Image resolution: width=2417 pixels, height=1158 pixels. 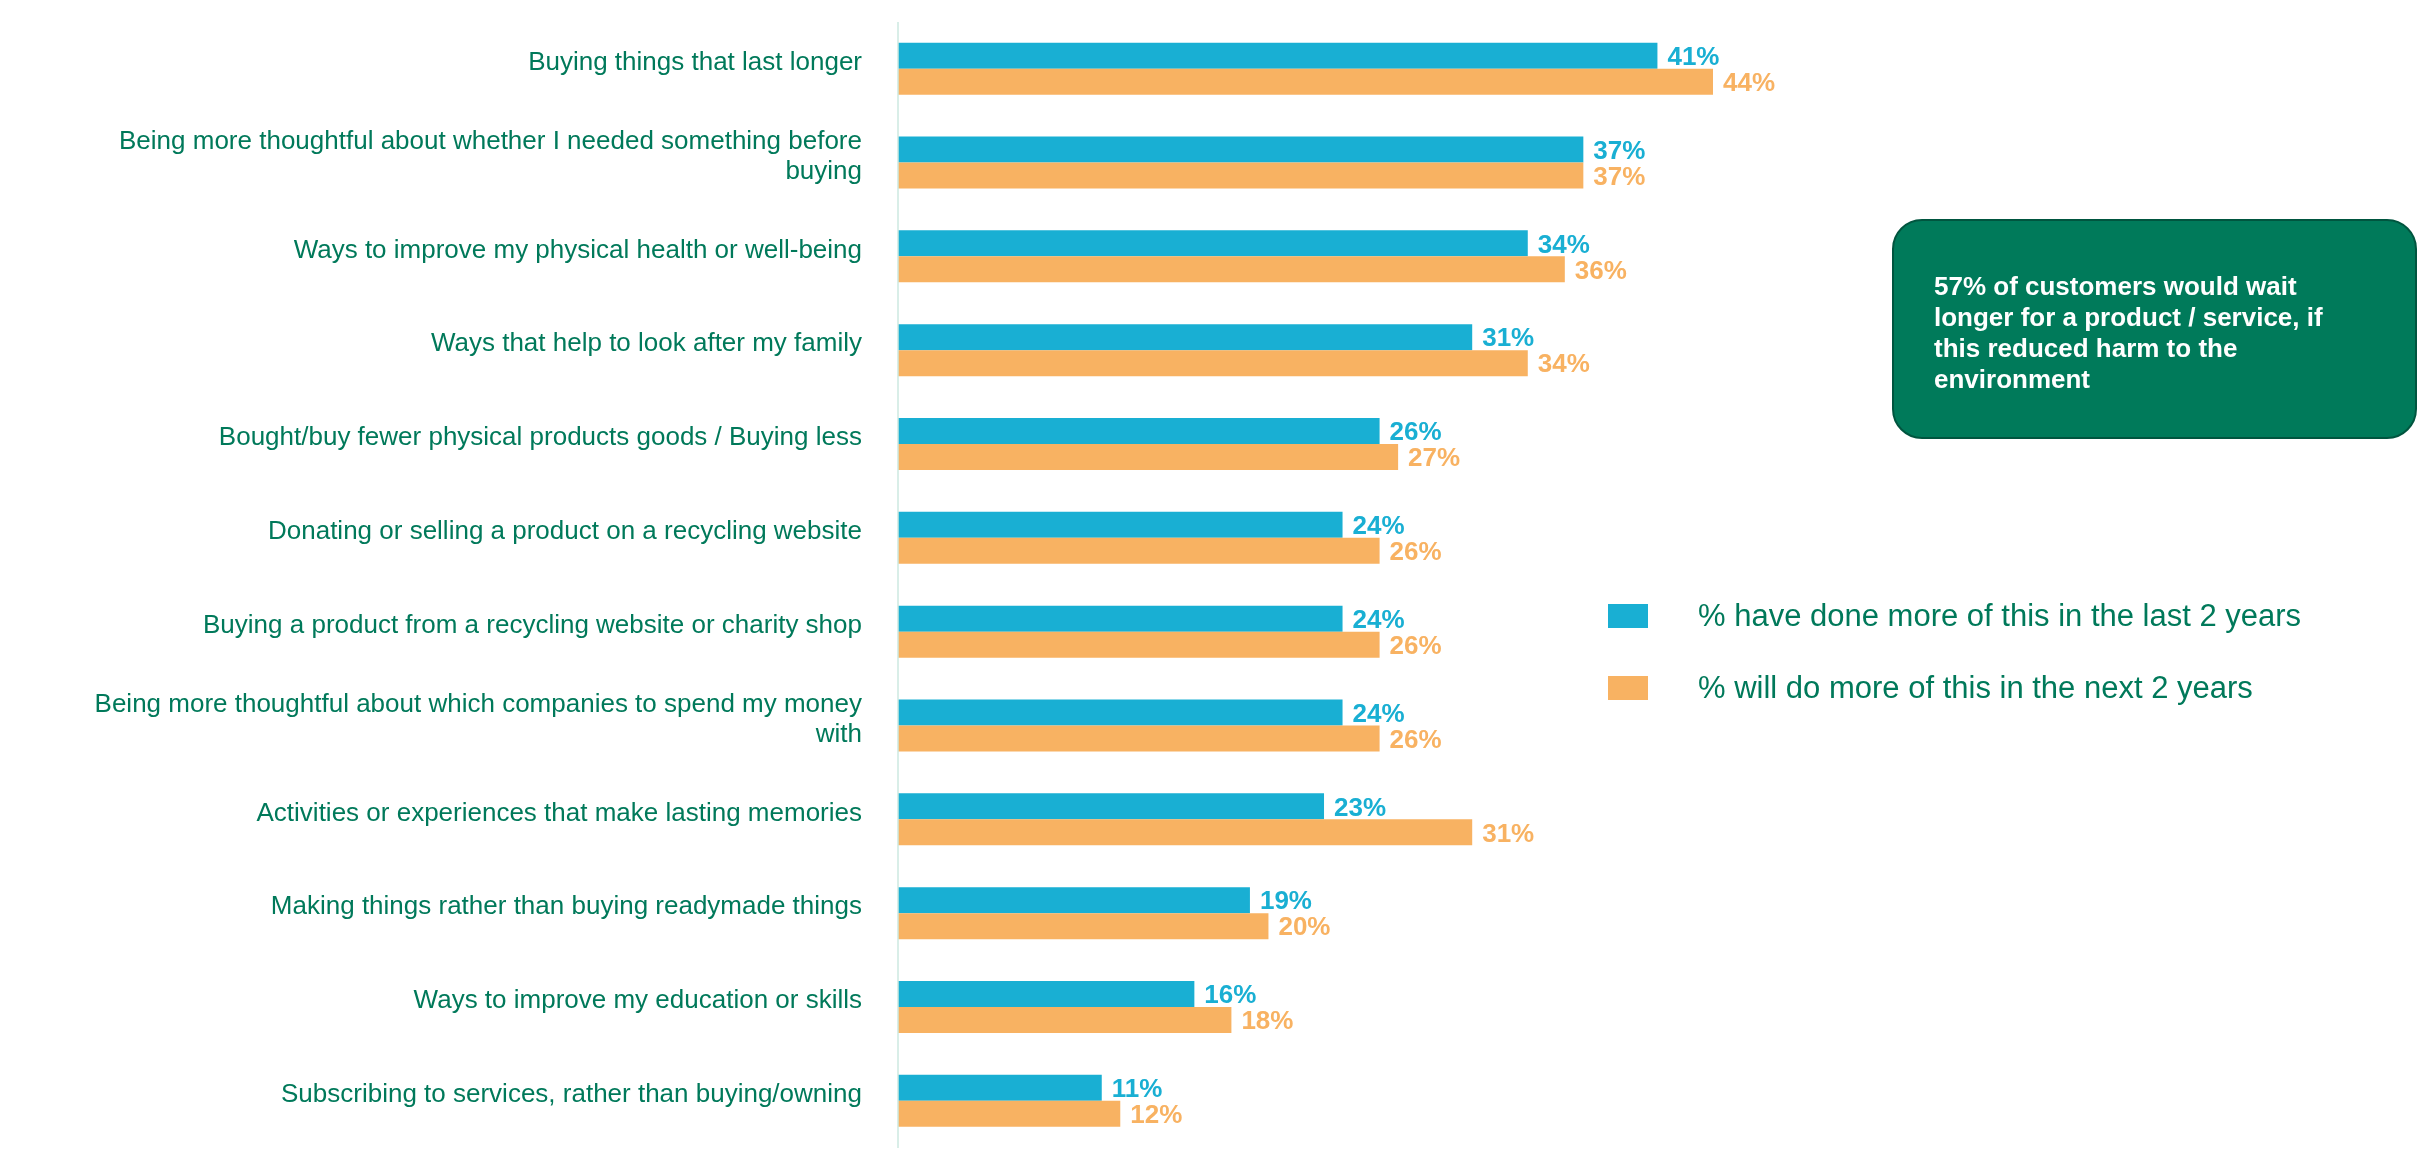 I want to click on y-tick-label: Subscribing to services, rather than buying/owning, so click(x=571, y=1092).